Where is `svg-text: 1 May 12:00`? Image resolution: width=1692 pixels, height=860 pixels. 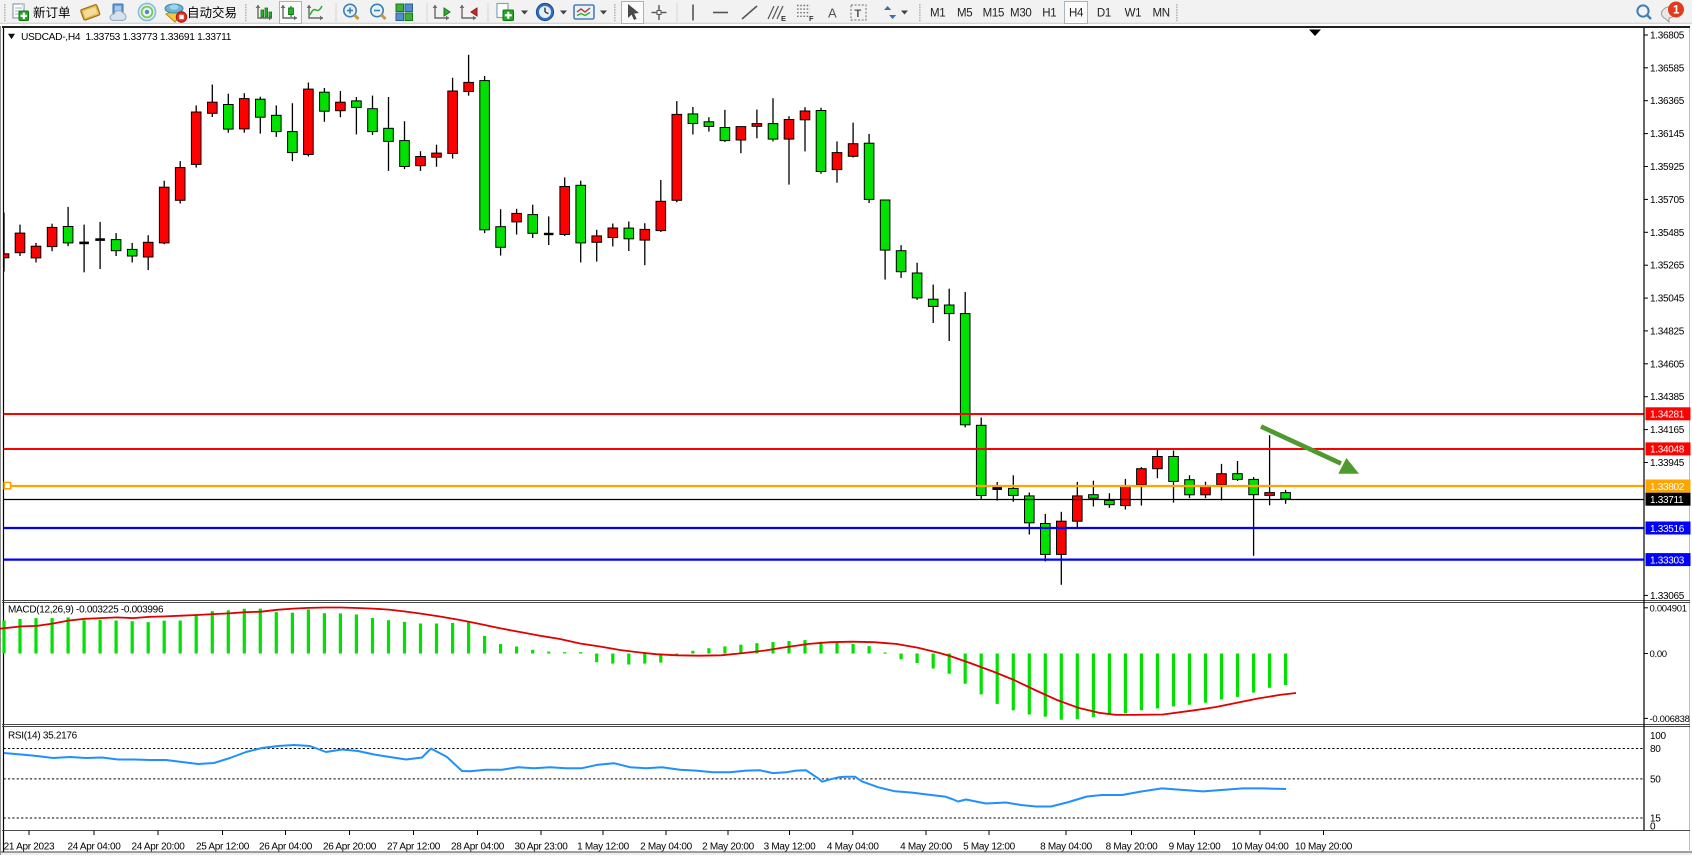 svg-text: 1 May 12:00 is located at coordinates (603, 846).